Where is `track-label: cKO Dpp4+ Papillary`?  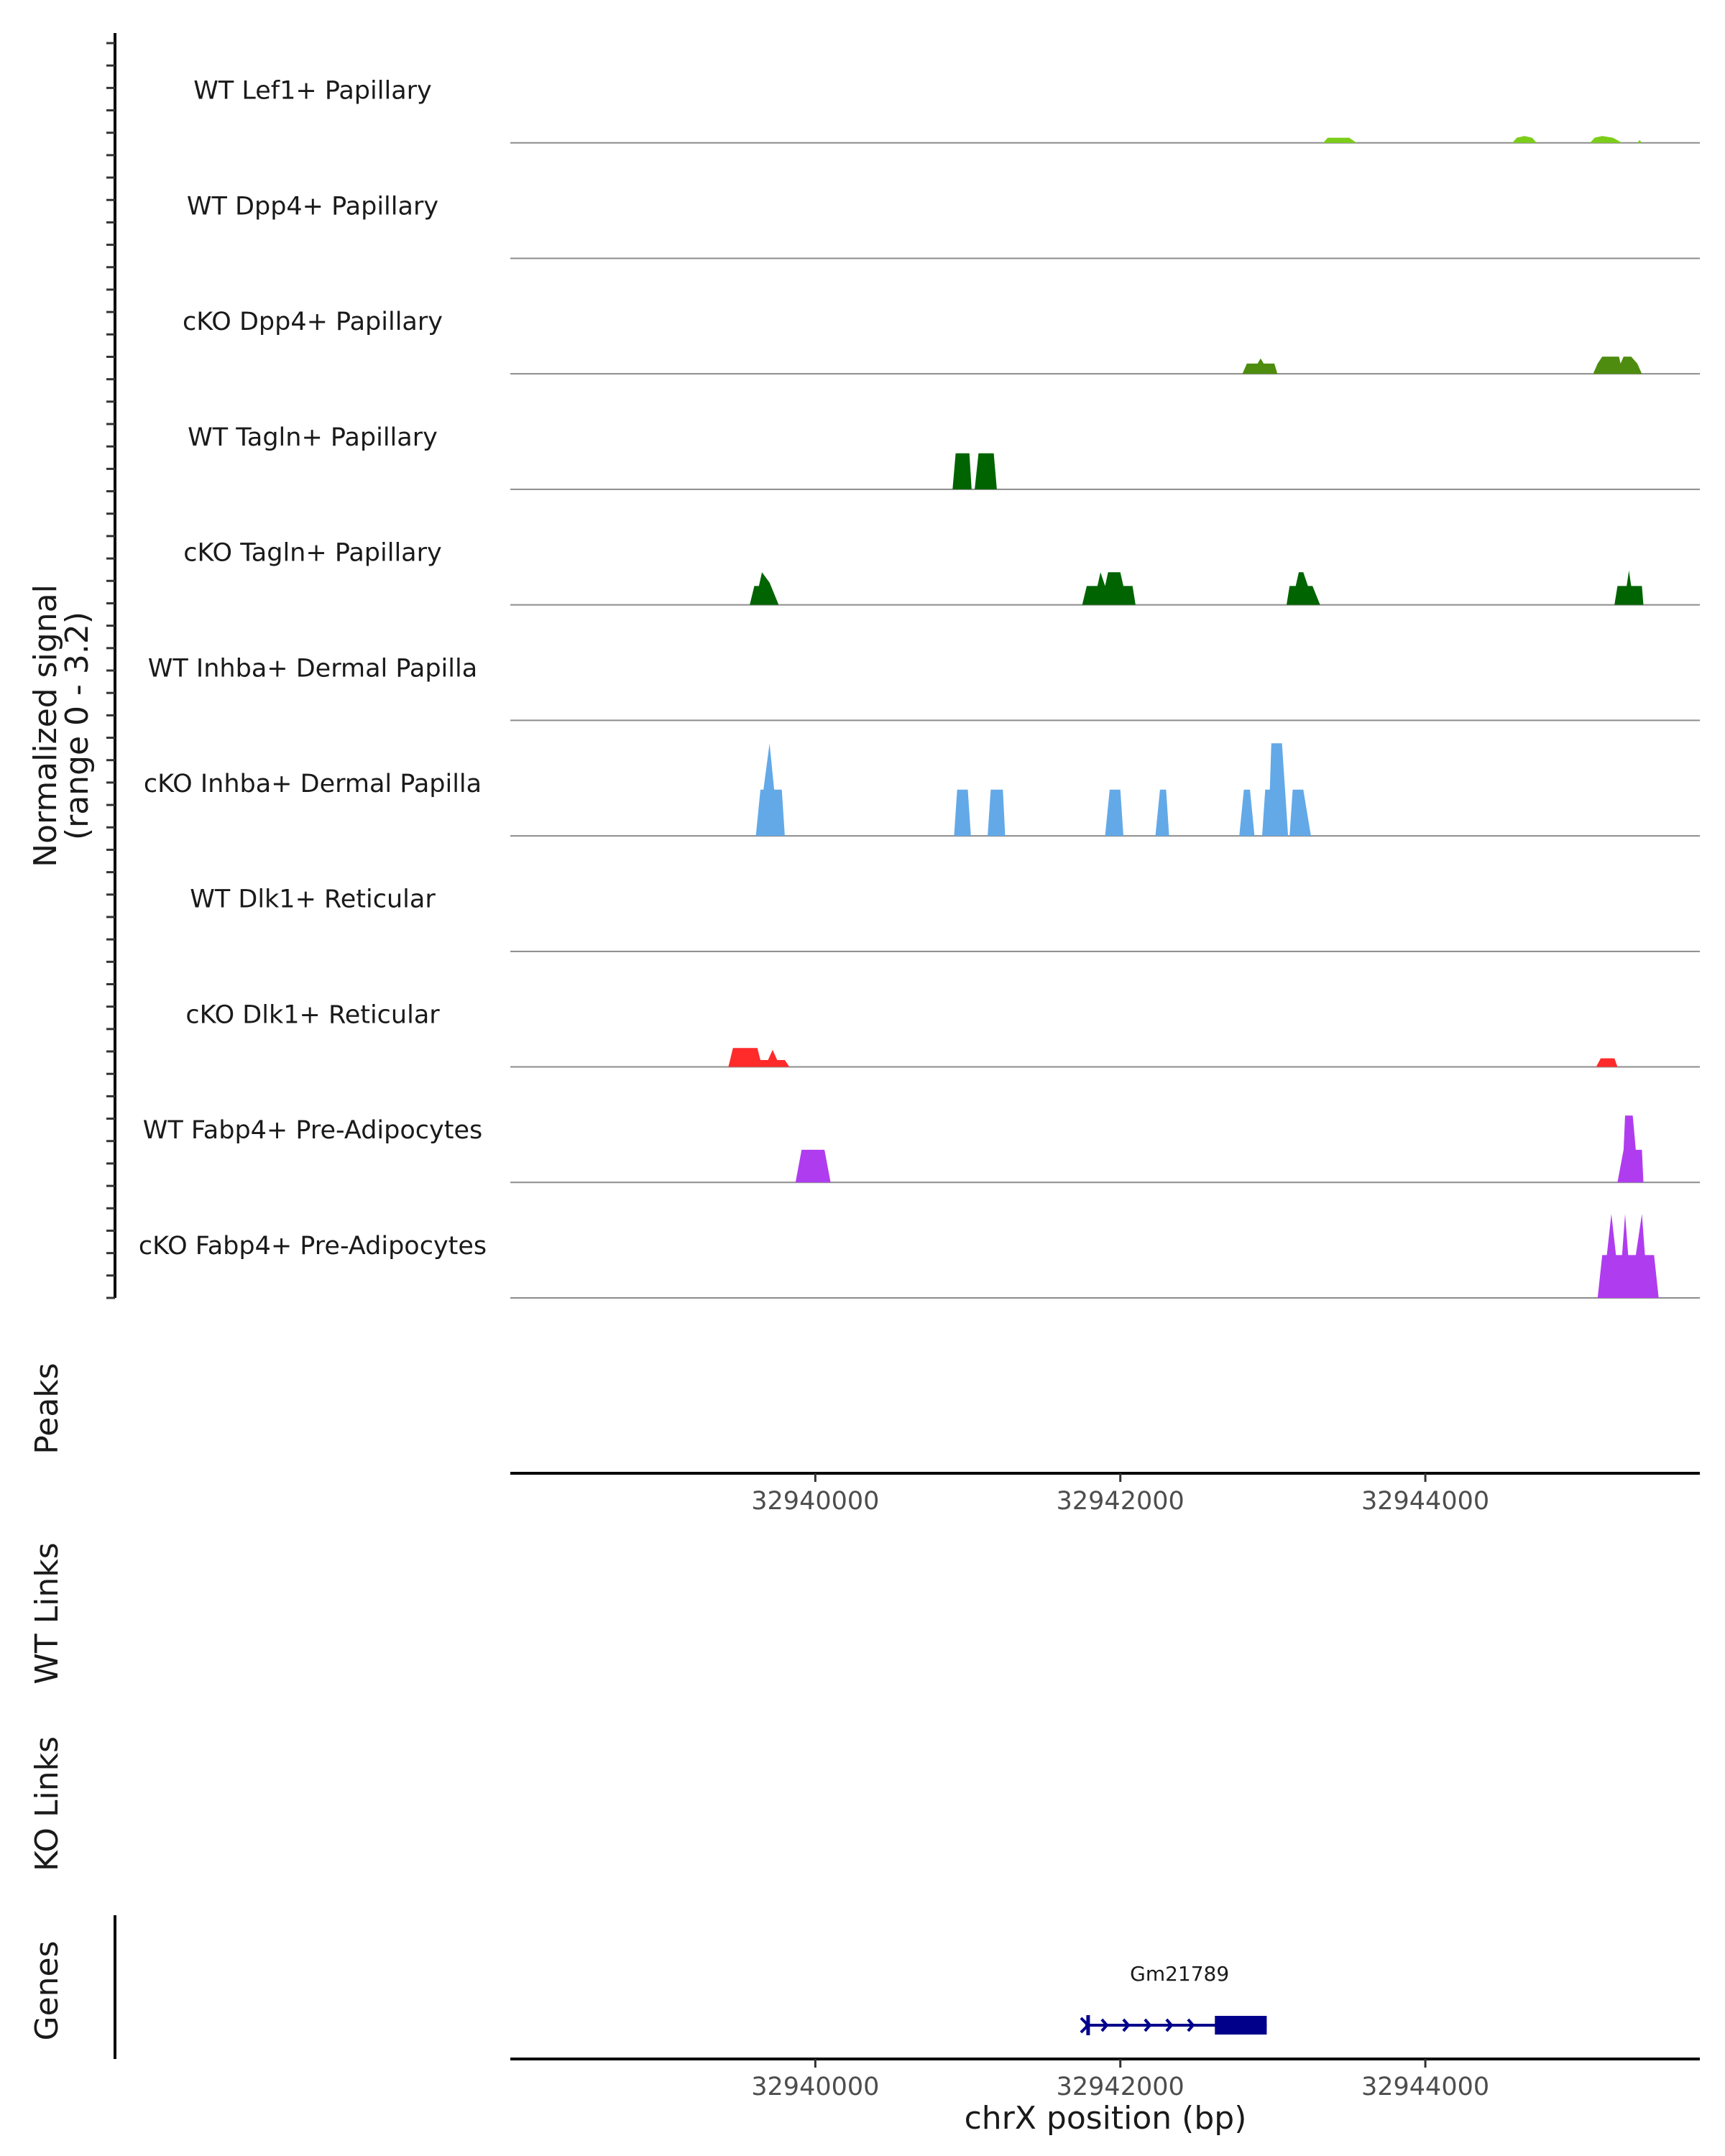
track-label: cKO Dpp4+ Papillary is located at coordinates (313, 322).